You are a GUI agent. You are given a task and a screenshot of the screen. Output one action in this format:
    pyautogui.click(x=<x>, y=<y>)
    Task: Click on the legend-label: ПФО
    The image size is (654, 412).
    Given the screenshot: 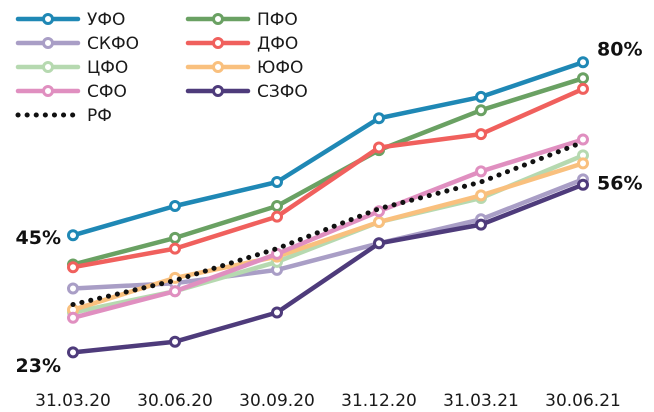 What is the action you would take?
    pyautogui.click(x=277, y=20)
    